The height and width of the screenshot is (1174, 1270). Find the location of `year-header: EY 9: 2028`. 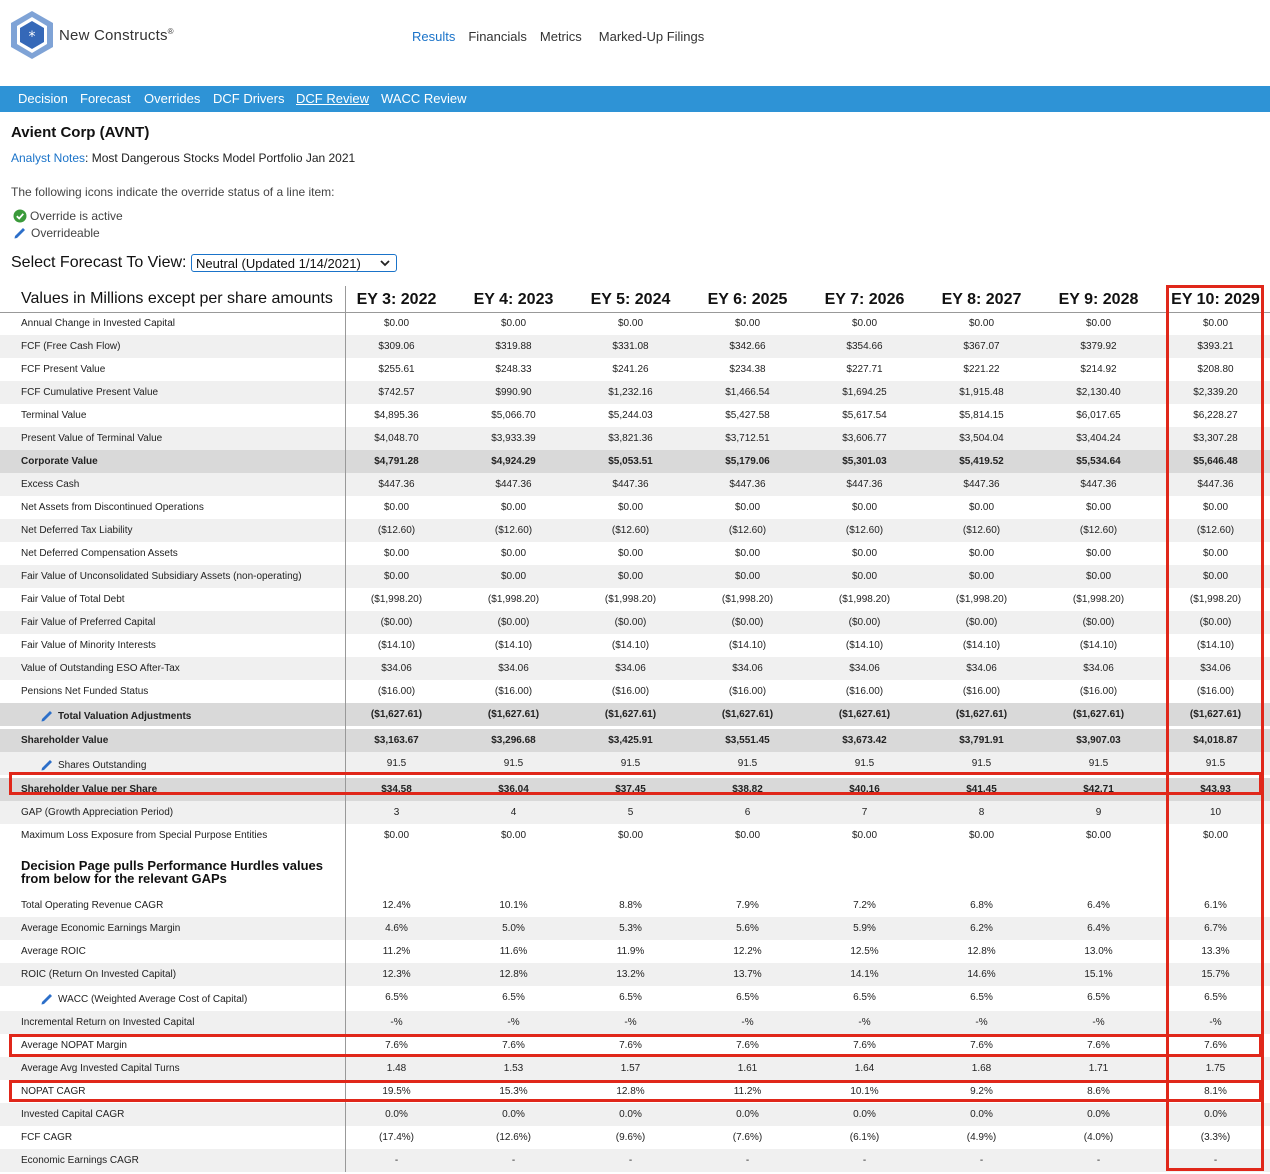

year-header: EY 9: 2028 is located at coordinates (1098, 299).